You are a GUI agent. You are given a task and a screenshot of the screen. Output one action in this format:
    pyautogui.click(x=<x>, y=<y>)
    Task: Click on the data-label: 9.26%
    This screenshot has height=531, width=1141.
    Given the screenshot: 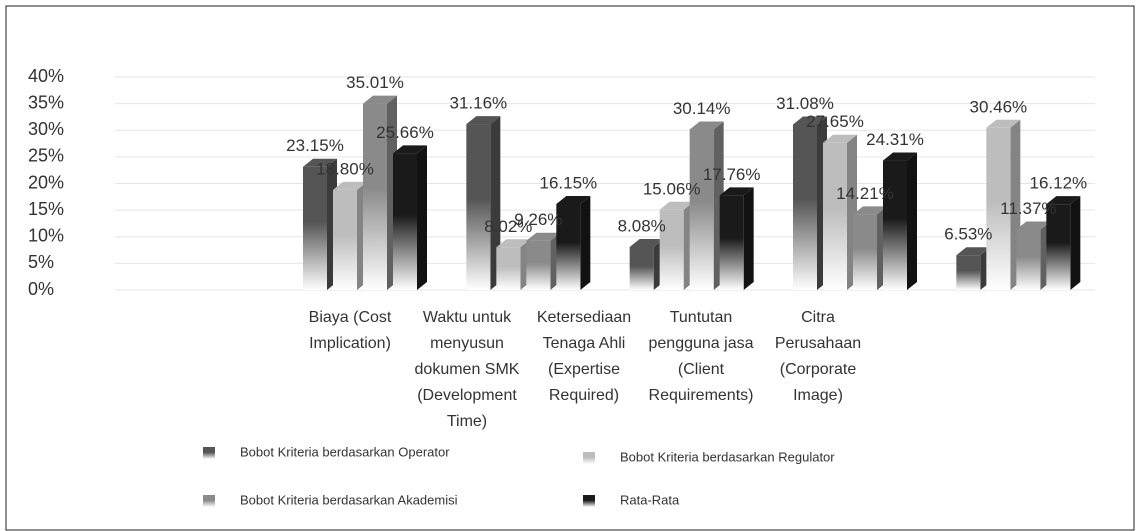 What is the action you would take?
    pyautogui.click(x=538, y=219)
    